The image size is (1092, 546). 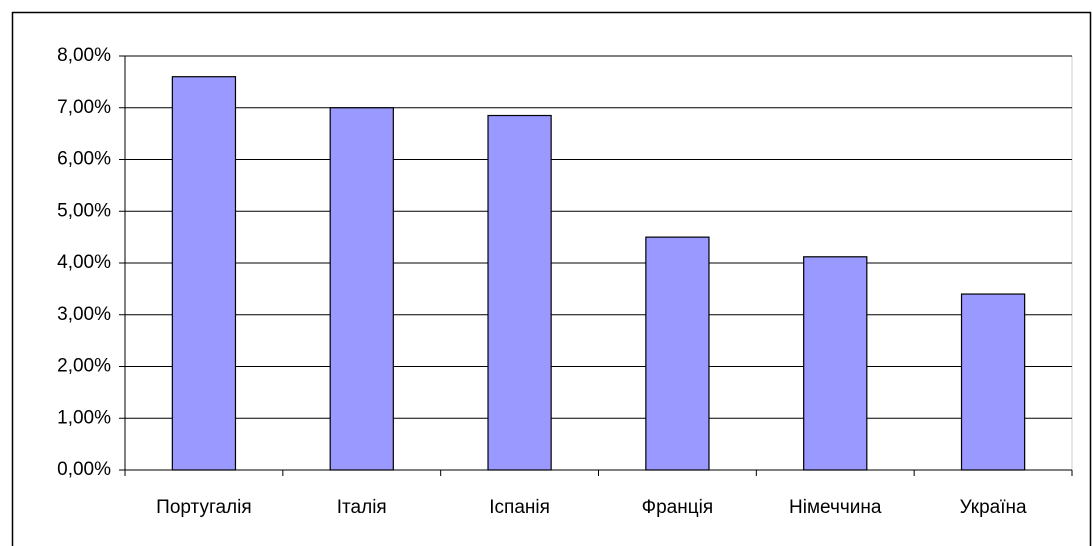 I want to click on y-tick-label: 8,00%, so click(x=84, y=55).